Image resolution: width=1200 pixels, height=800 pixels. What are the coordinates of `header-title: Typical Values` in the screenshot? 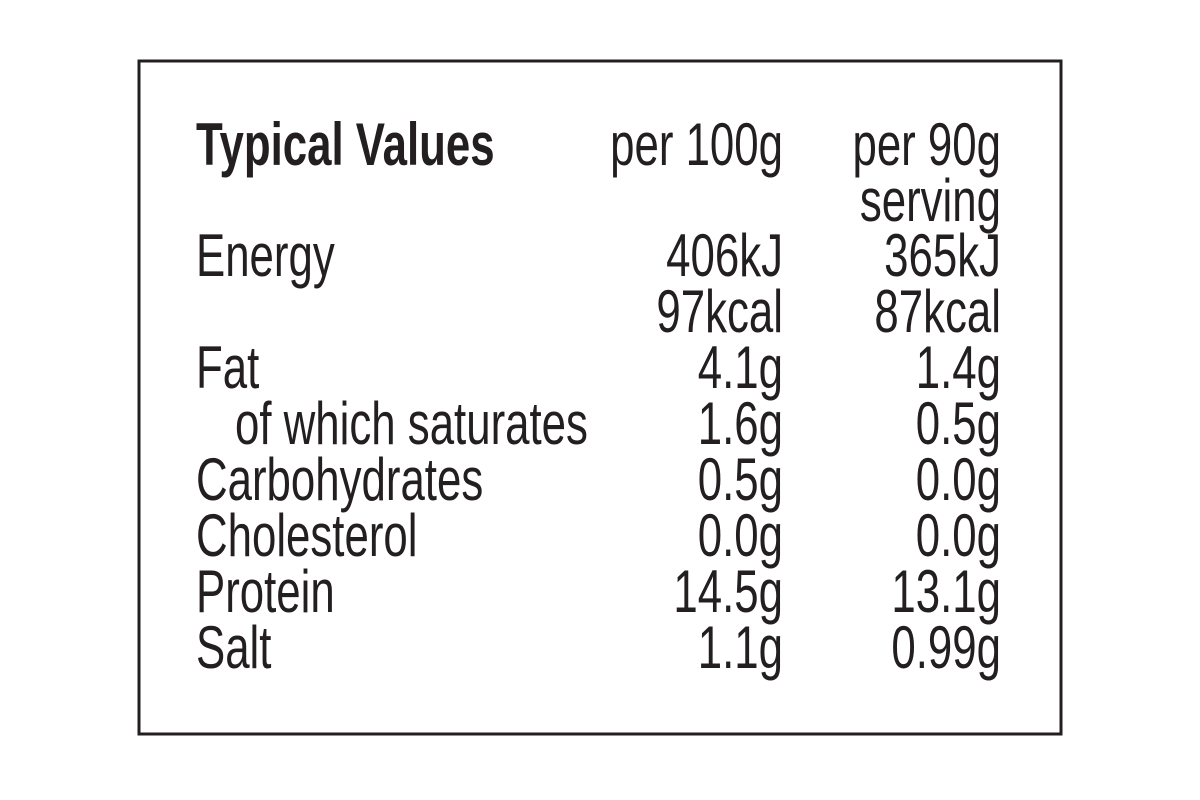 It's located at (345, 144).